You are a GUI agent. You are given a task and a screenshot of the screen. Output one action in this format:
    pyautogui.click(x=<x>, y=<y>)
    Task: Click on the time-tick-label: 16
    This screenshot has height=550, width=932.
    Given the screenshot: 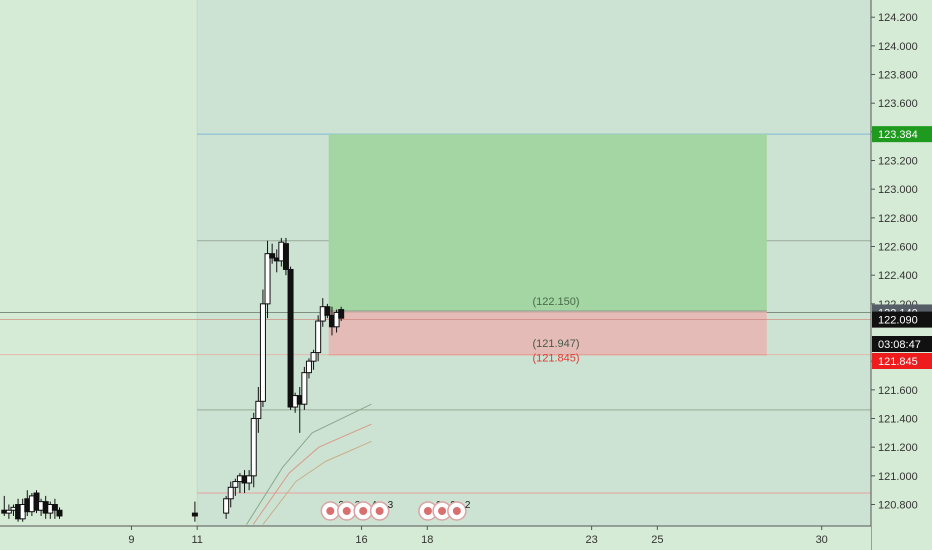 What is the action you would take?
    pyautogui.click(x=361, y=540)
    